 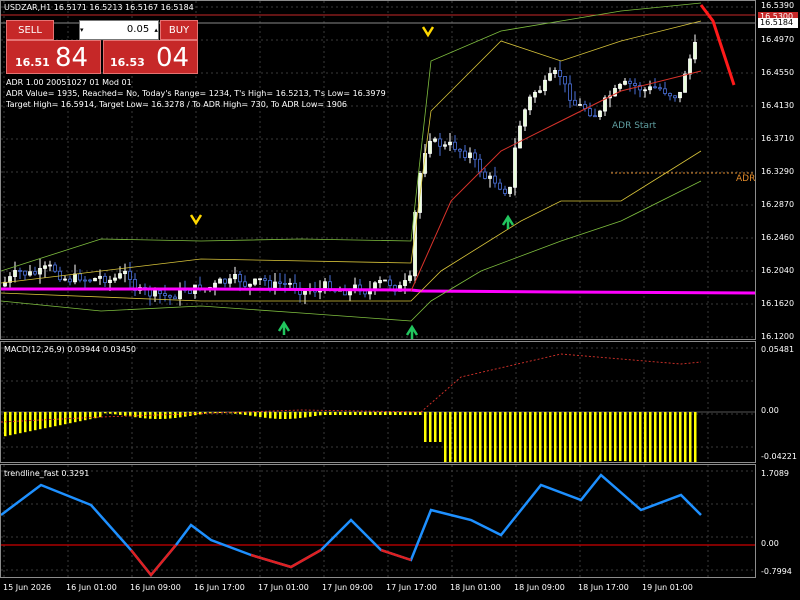 What do you see at coordinates (102, 47) in the screenshot?
I see `one-click-trade-panel: SELL ▾ ▴ BUY 16.51 84 16.53 04` at bounding box center [102, 47].